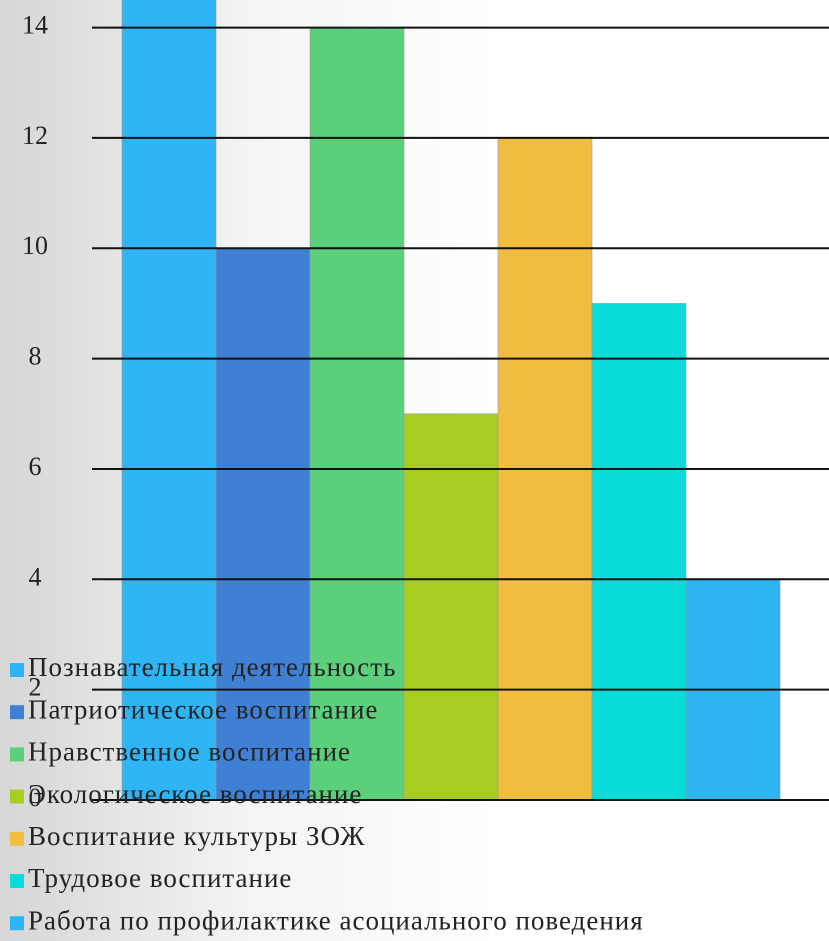 This screenshot has height=941, width=829. Describe the element at coordinates (35, 135) in the screenshot. I see `y-tick-label: 12` at that location.